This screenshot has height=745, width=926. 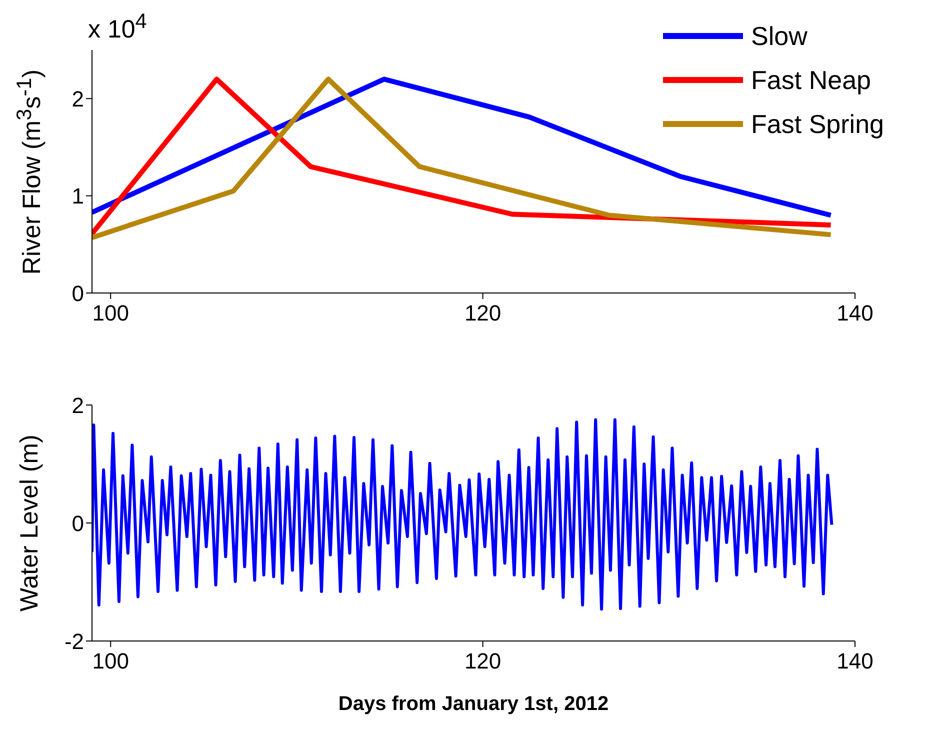 What do you see at coordinates (811, 80) in the screenshot?
I see `legend-label: Fast Neap` at bounding box center [811, 80].